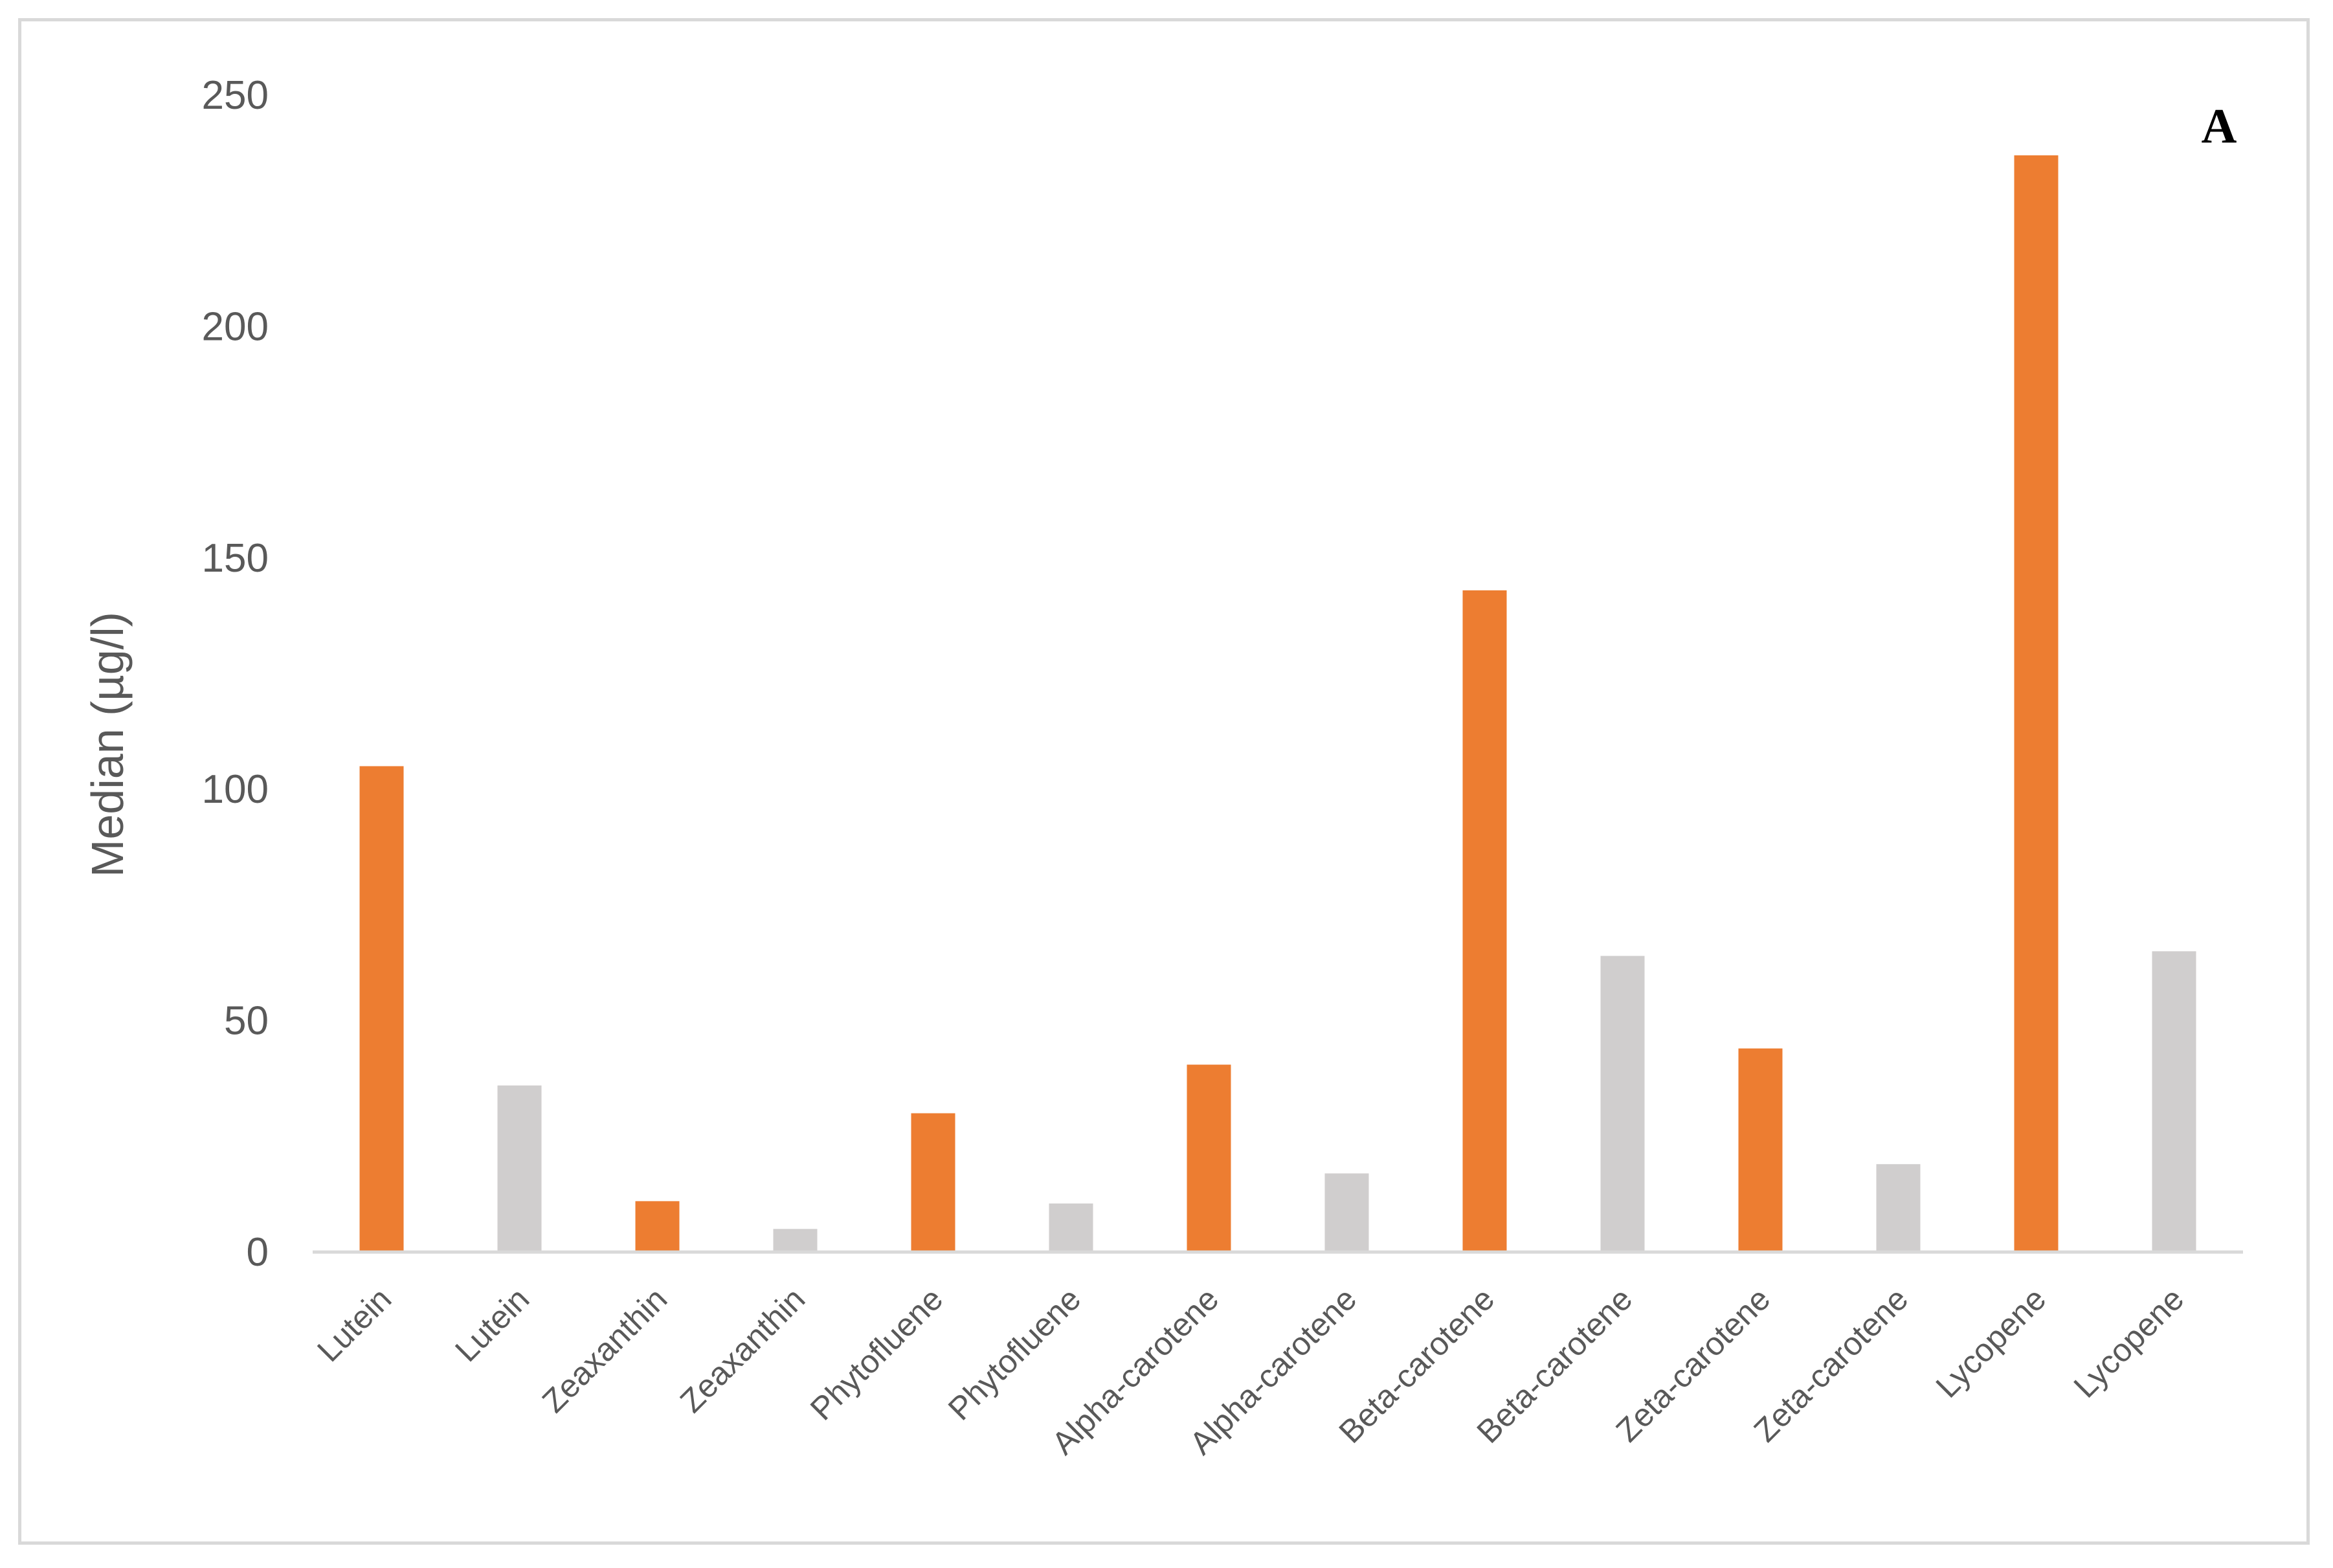 This screenshot has height=1568, width=2333. I want to click on y-tick-label: 0, so click(258, 1252).